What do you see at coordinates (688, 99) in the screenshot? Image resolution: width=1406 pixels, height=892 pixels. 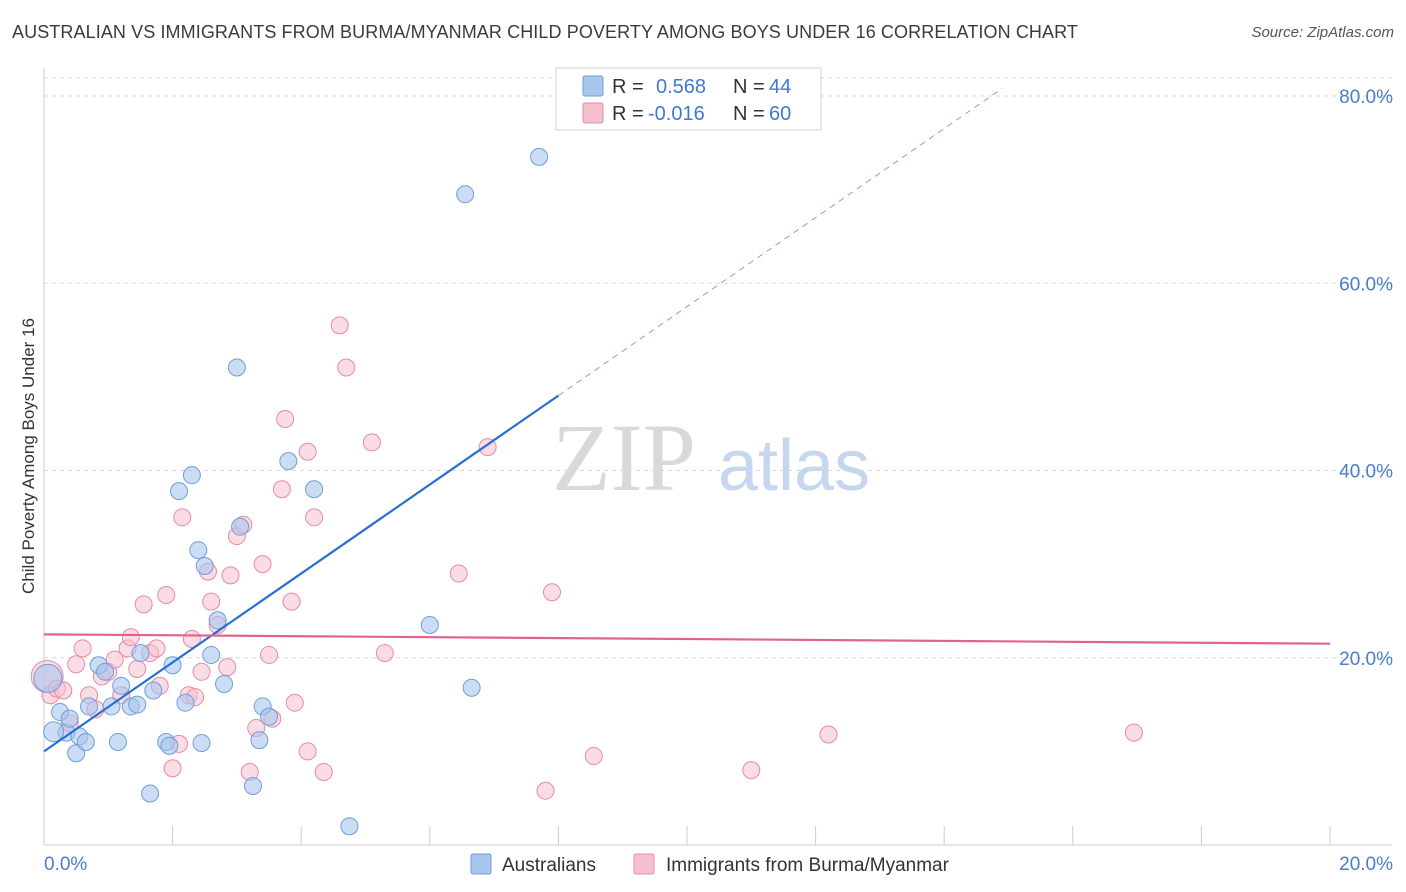 I see `stats-legend: R = 0.568 N = 44 R = -0.016 N = 60` at bounding box center [688, 99].